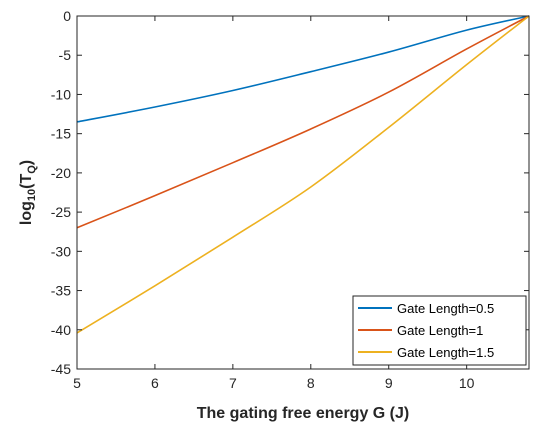  I want to click on y-axis-label: log10(TQ), so click(28, 192).